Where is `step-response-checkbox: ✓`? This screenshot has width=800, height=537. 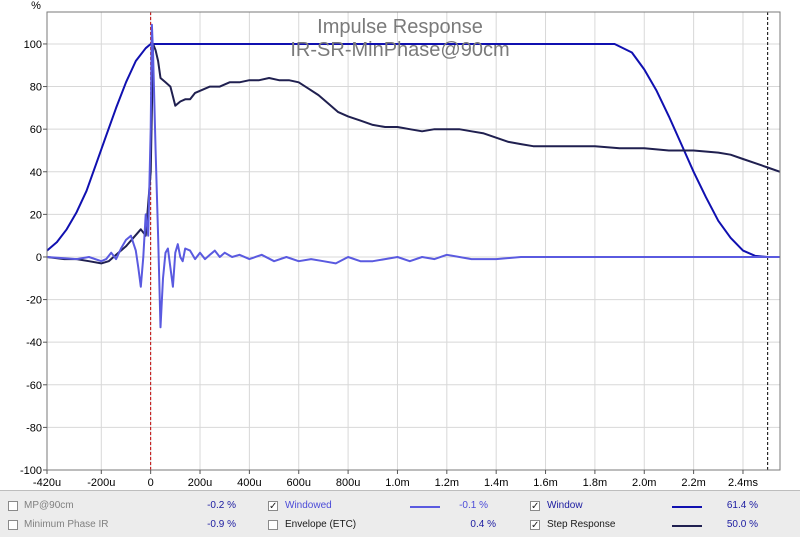 step-response-checkbox: ✓ is located at coordinates (535, 525).